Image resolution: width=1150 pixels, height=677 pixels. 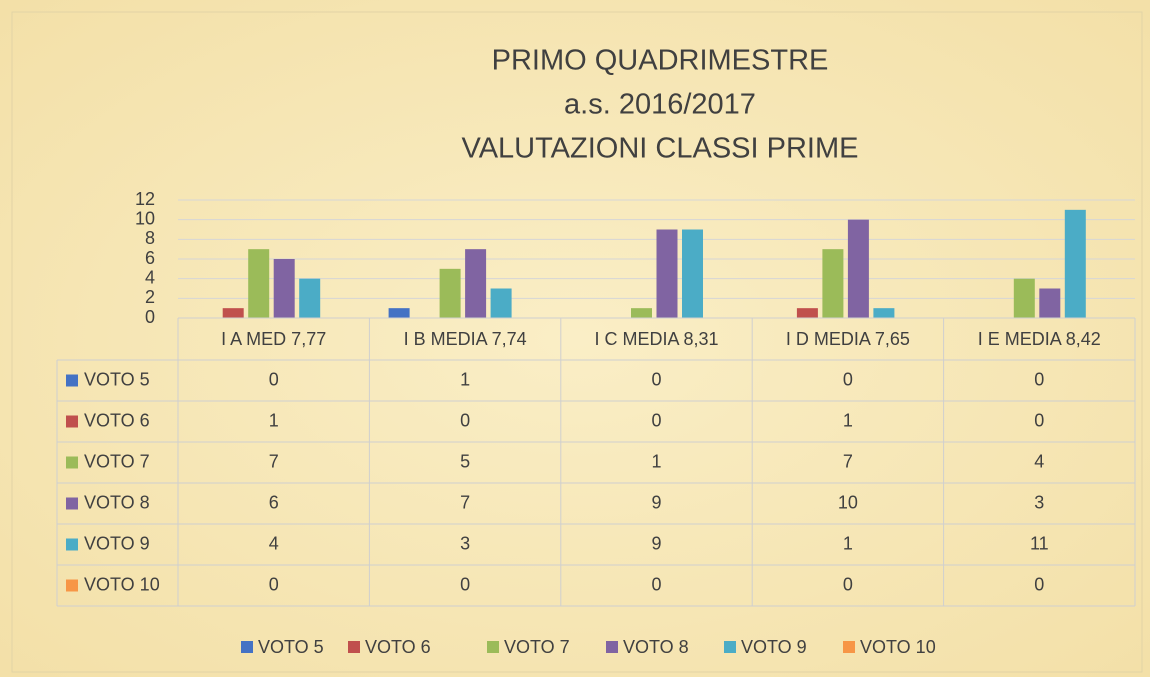 What do you see at coordinates (117, 379) in the screenshot?
I see `table-row-label: VOTO 5` at bounding box center [117, 379].